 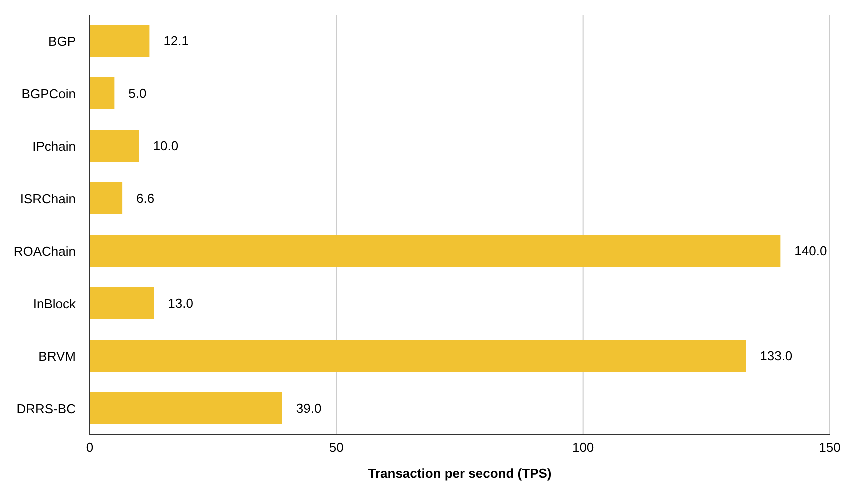 What do you see at coordinates (177, 41) in the screenshot?
I see `data-label: 12.1` at bounding box center [177, 41].